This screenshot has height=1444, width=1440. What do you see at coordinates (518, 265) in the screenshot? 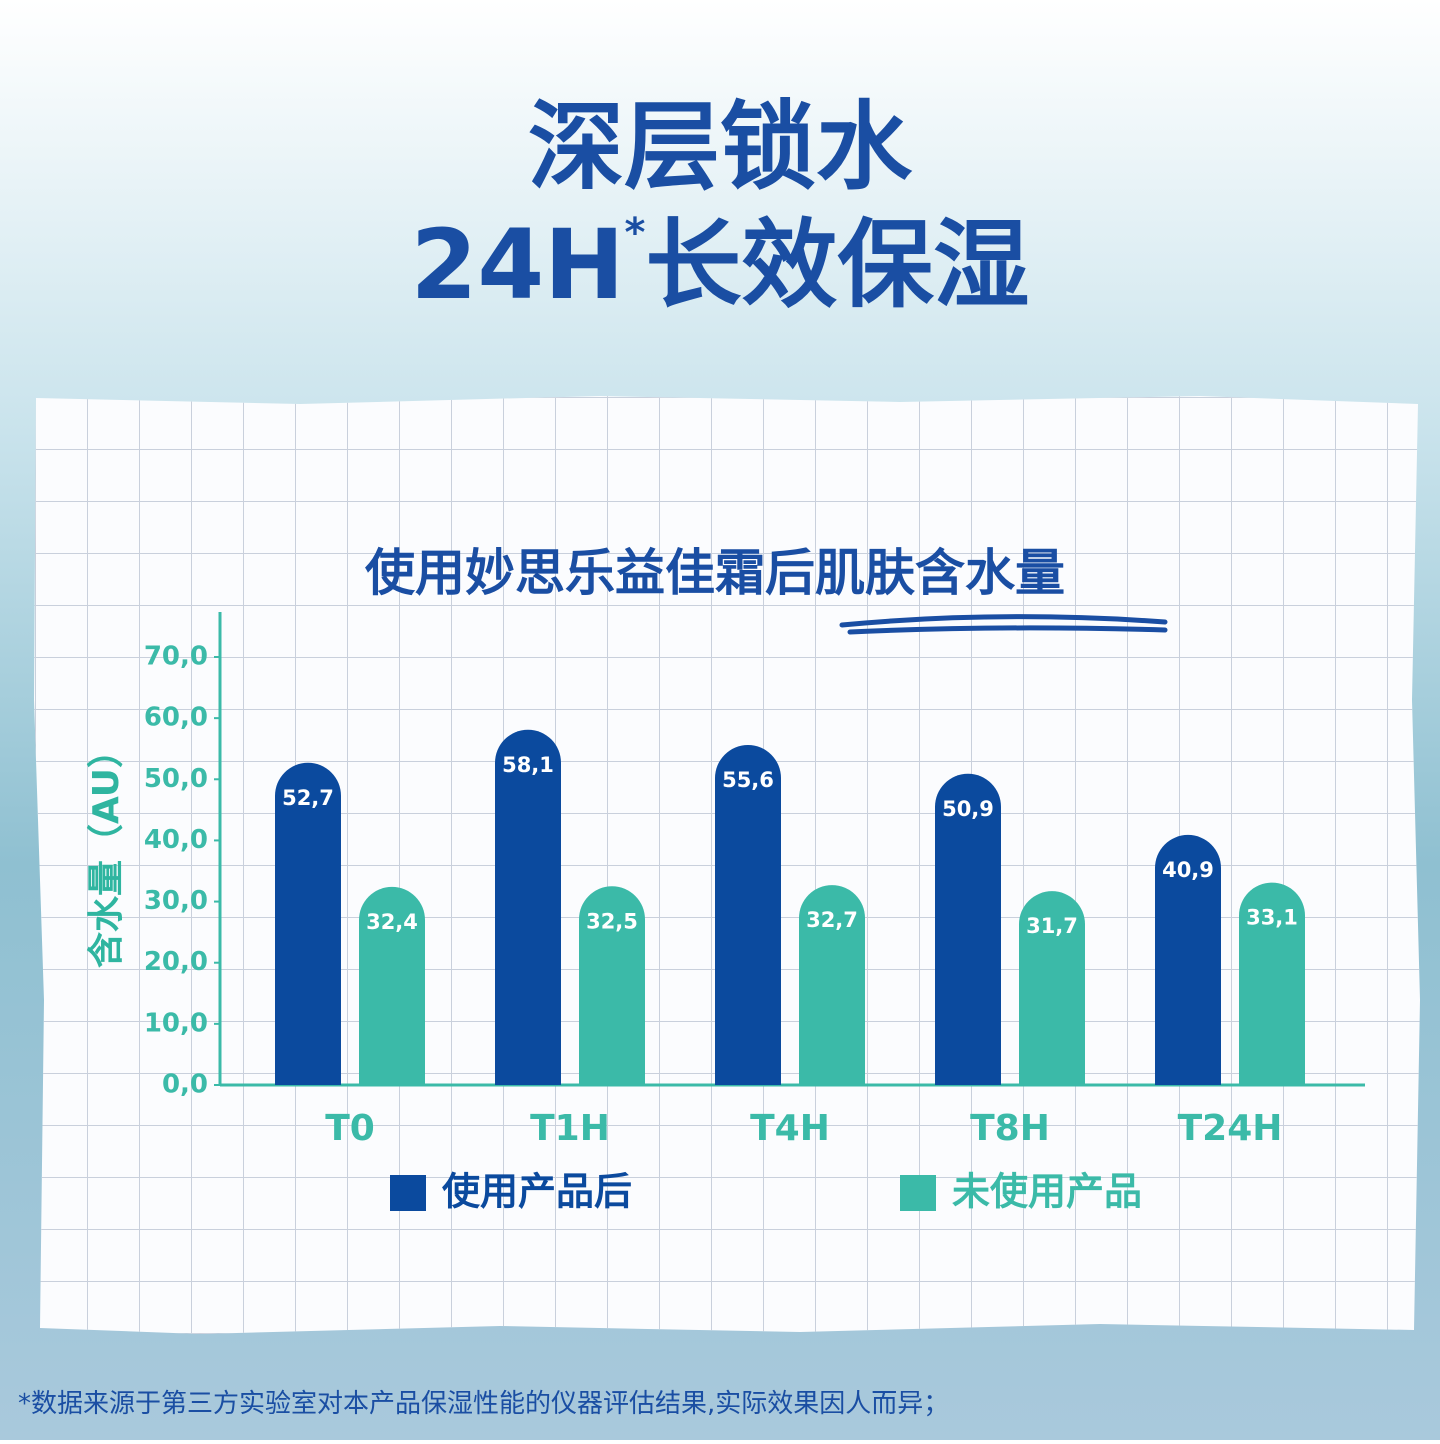
I see `headline-part: 24H` at bounding box center [518, 265].